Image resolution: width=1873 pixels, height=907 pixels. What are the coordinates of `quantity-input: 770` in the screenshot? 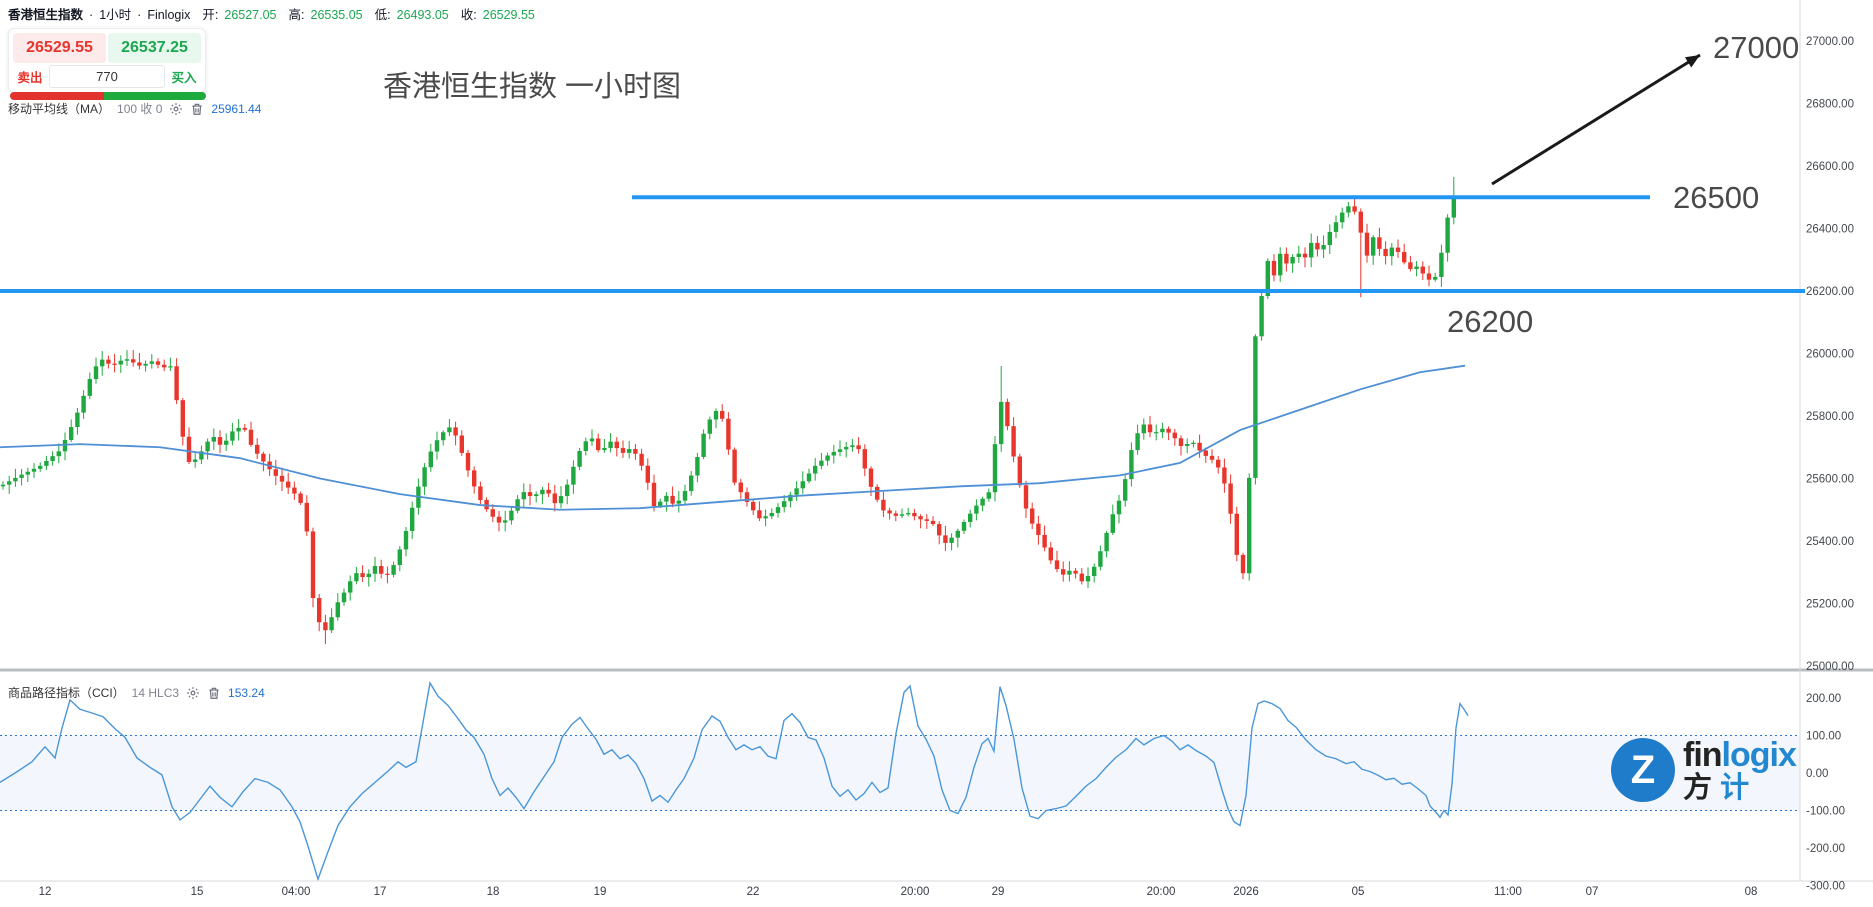 It's located at (107, 76).